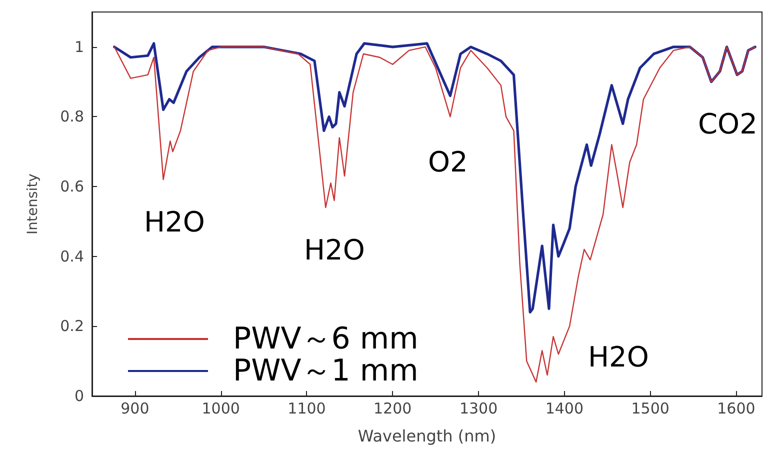  What do you see at coordinates (79, 47) in the screenshot?
I see `y-tick-label: 1` at bounding box center [79, 47].